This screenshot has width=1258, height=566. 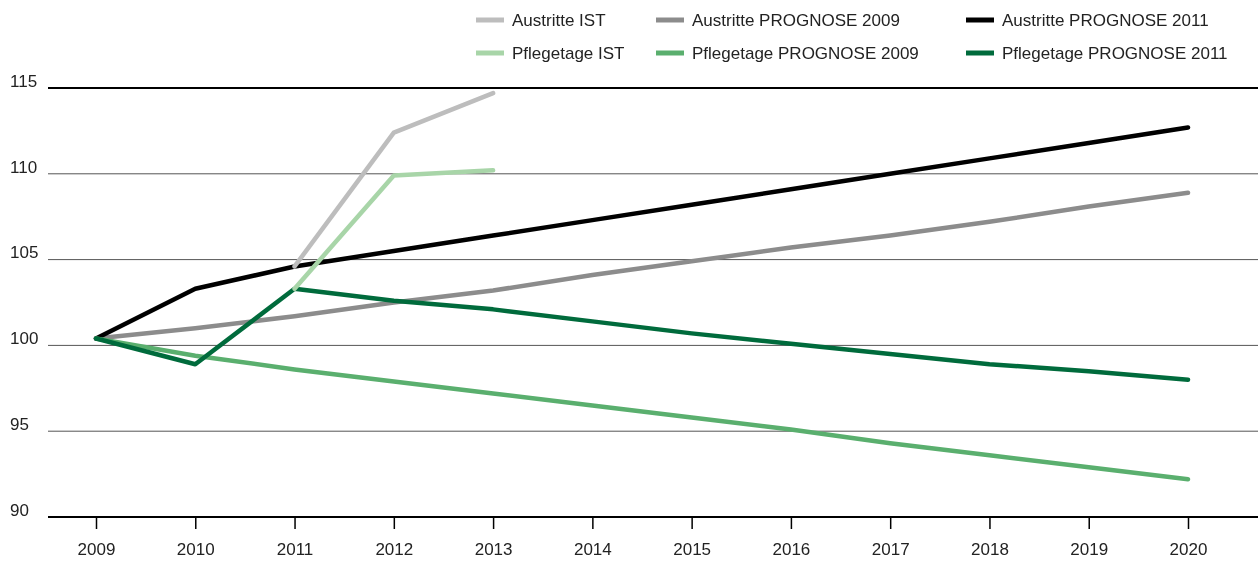 I want to click on x-tick-label: 2014, so click(x=592, y=550).